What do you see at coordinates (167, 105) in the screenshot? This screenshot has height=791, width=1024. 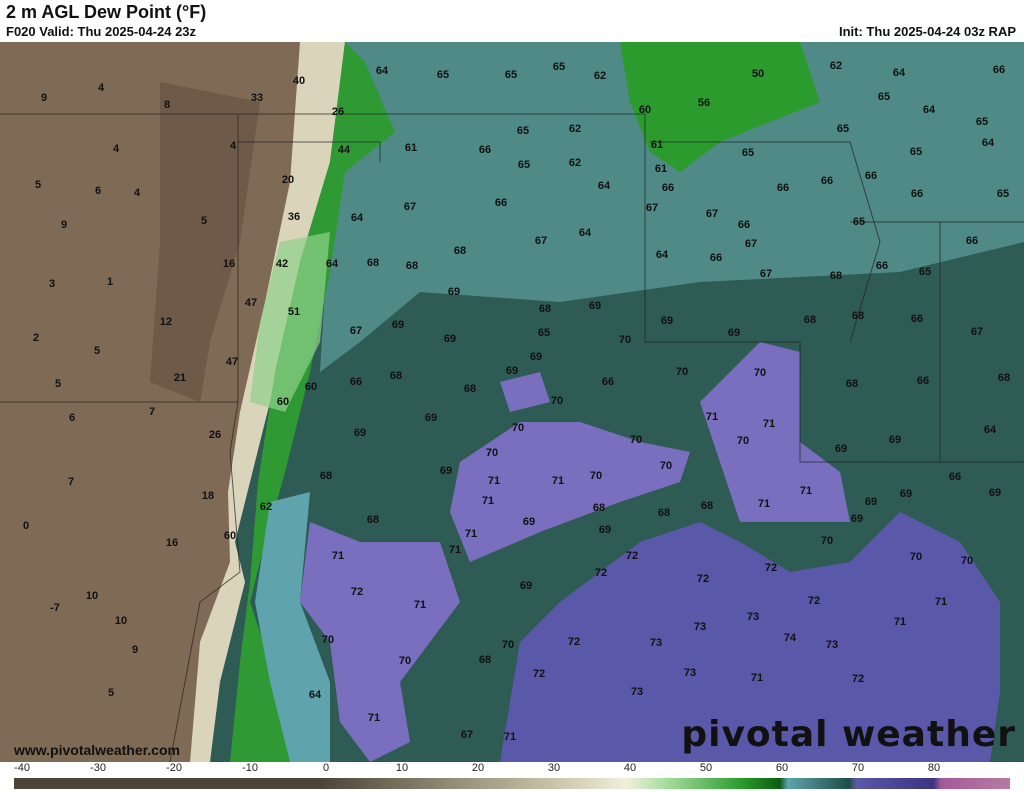 I see `dew-point-label: 8` at bounding box center [167, 105].